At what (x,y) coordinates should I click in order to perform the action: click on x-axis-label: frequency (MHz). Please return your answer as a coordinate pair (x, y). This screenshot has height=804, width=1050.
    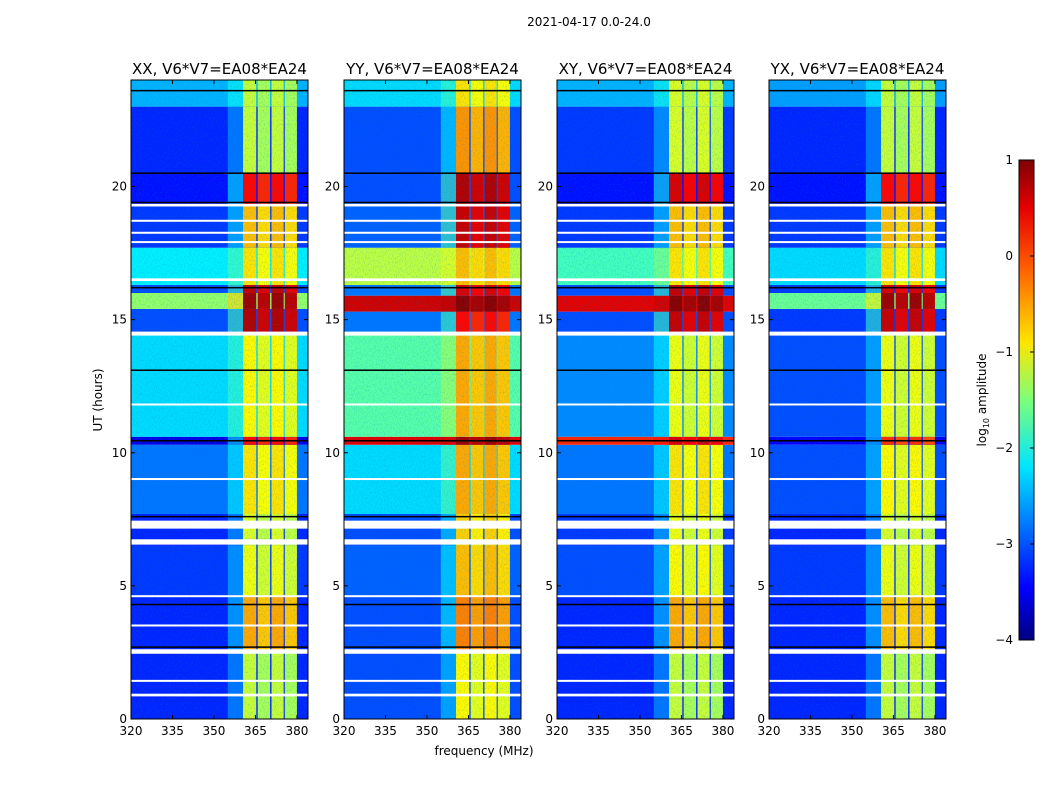
    Looking at the image, I should click on (483, 751).